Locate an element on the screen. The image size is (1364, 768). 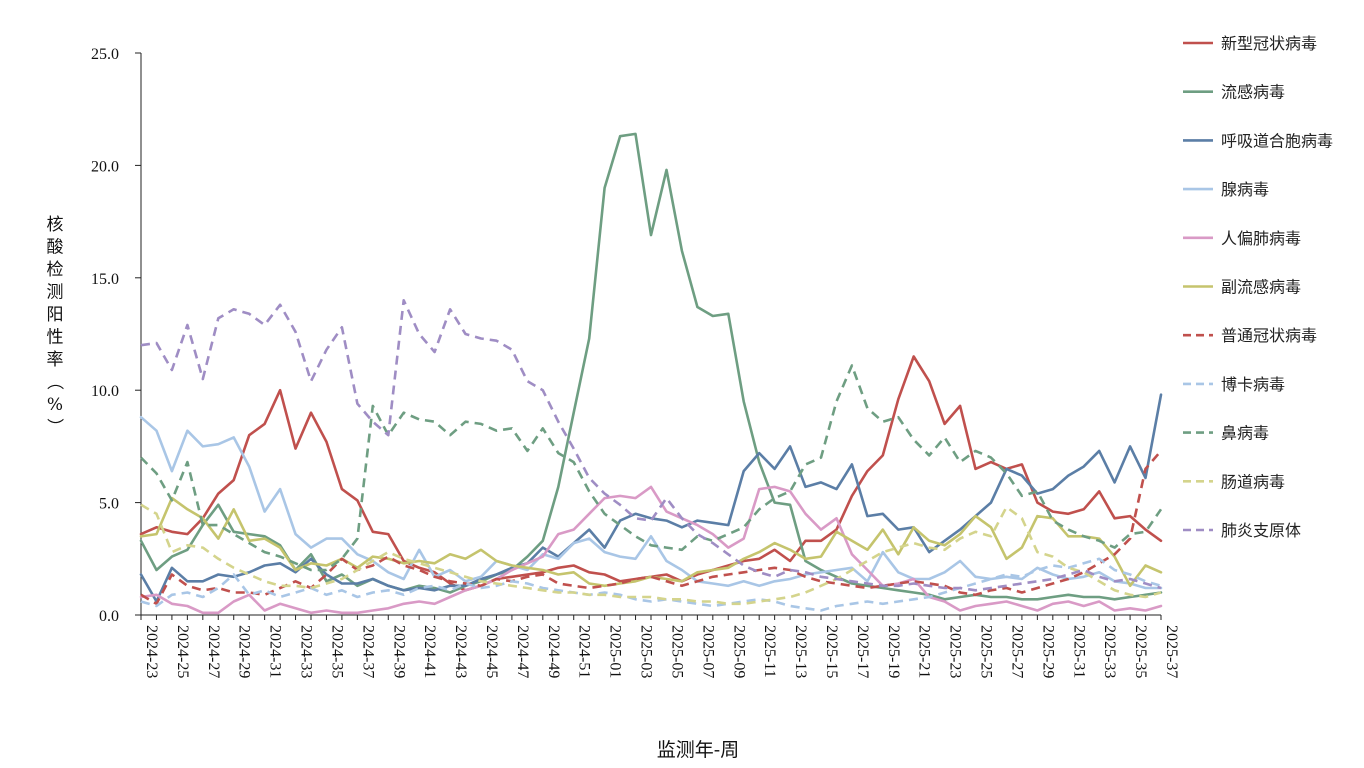
x-tick-label: 2024-43 is located at coordinates (460, 651).